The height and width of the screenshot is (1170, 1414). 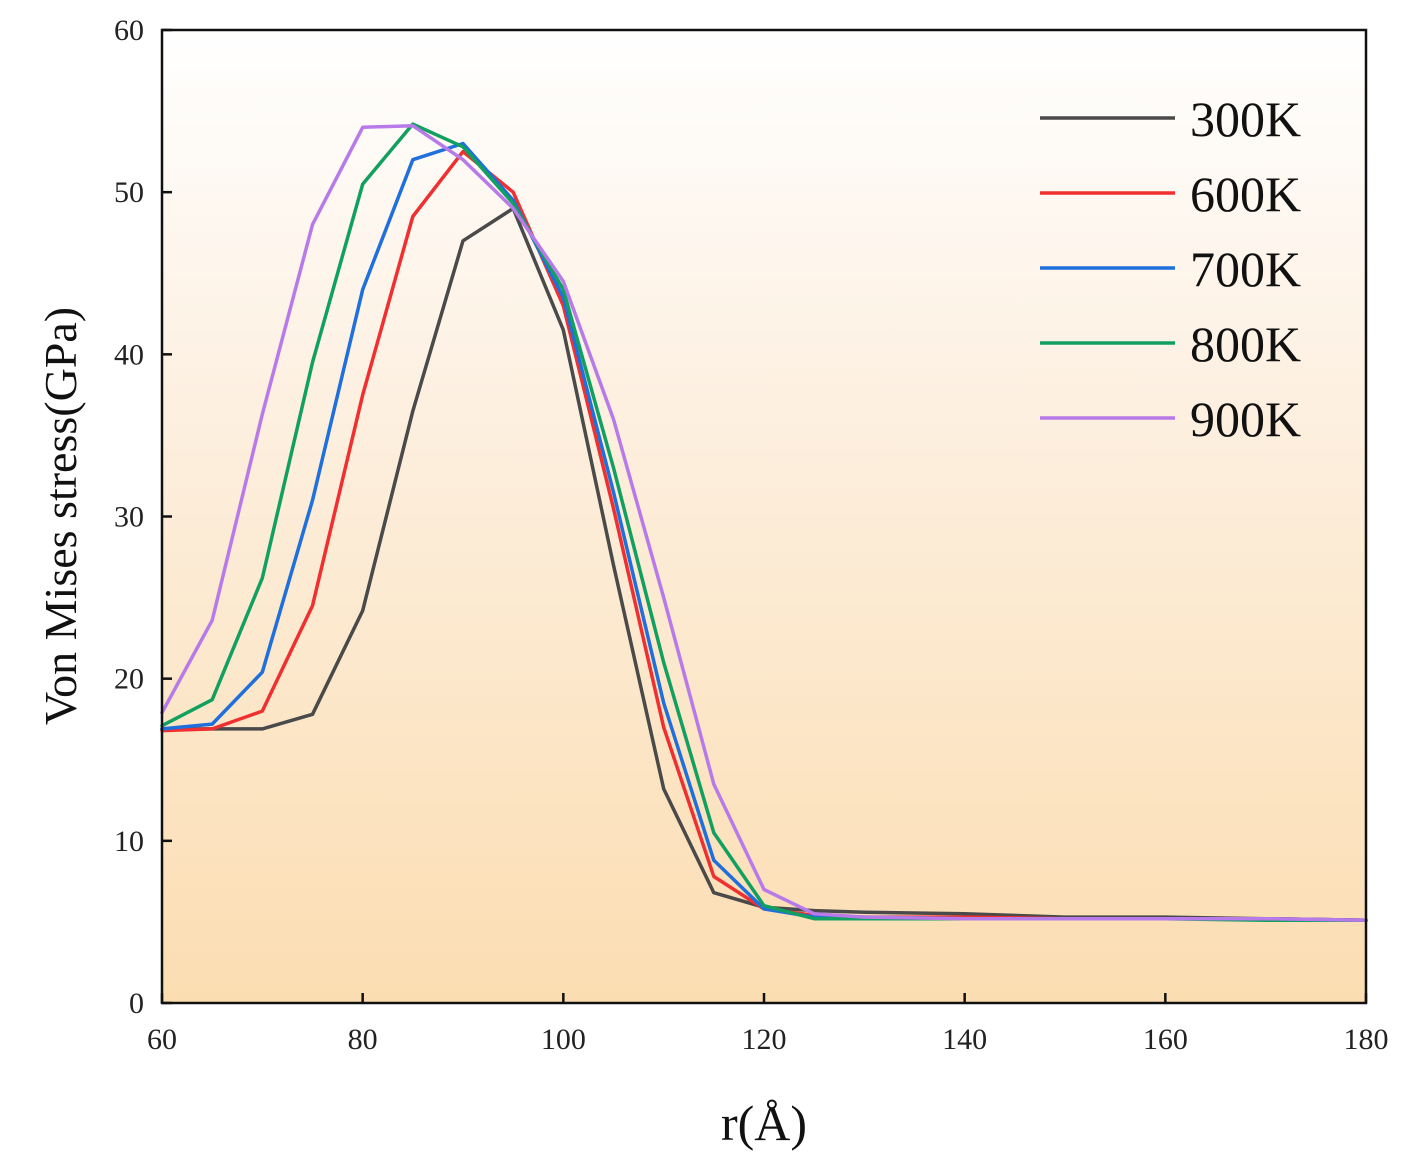 I want to click on y-tick-label: 60, so click(x=129, y=30).